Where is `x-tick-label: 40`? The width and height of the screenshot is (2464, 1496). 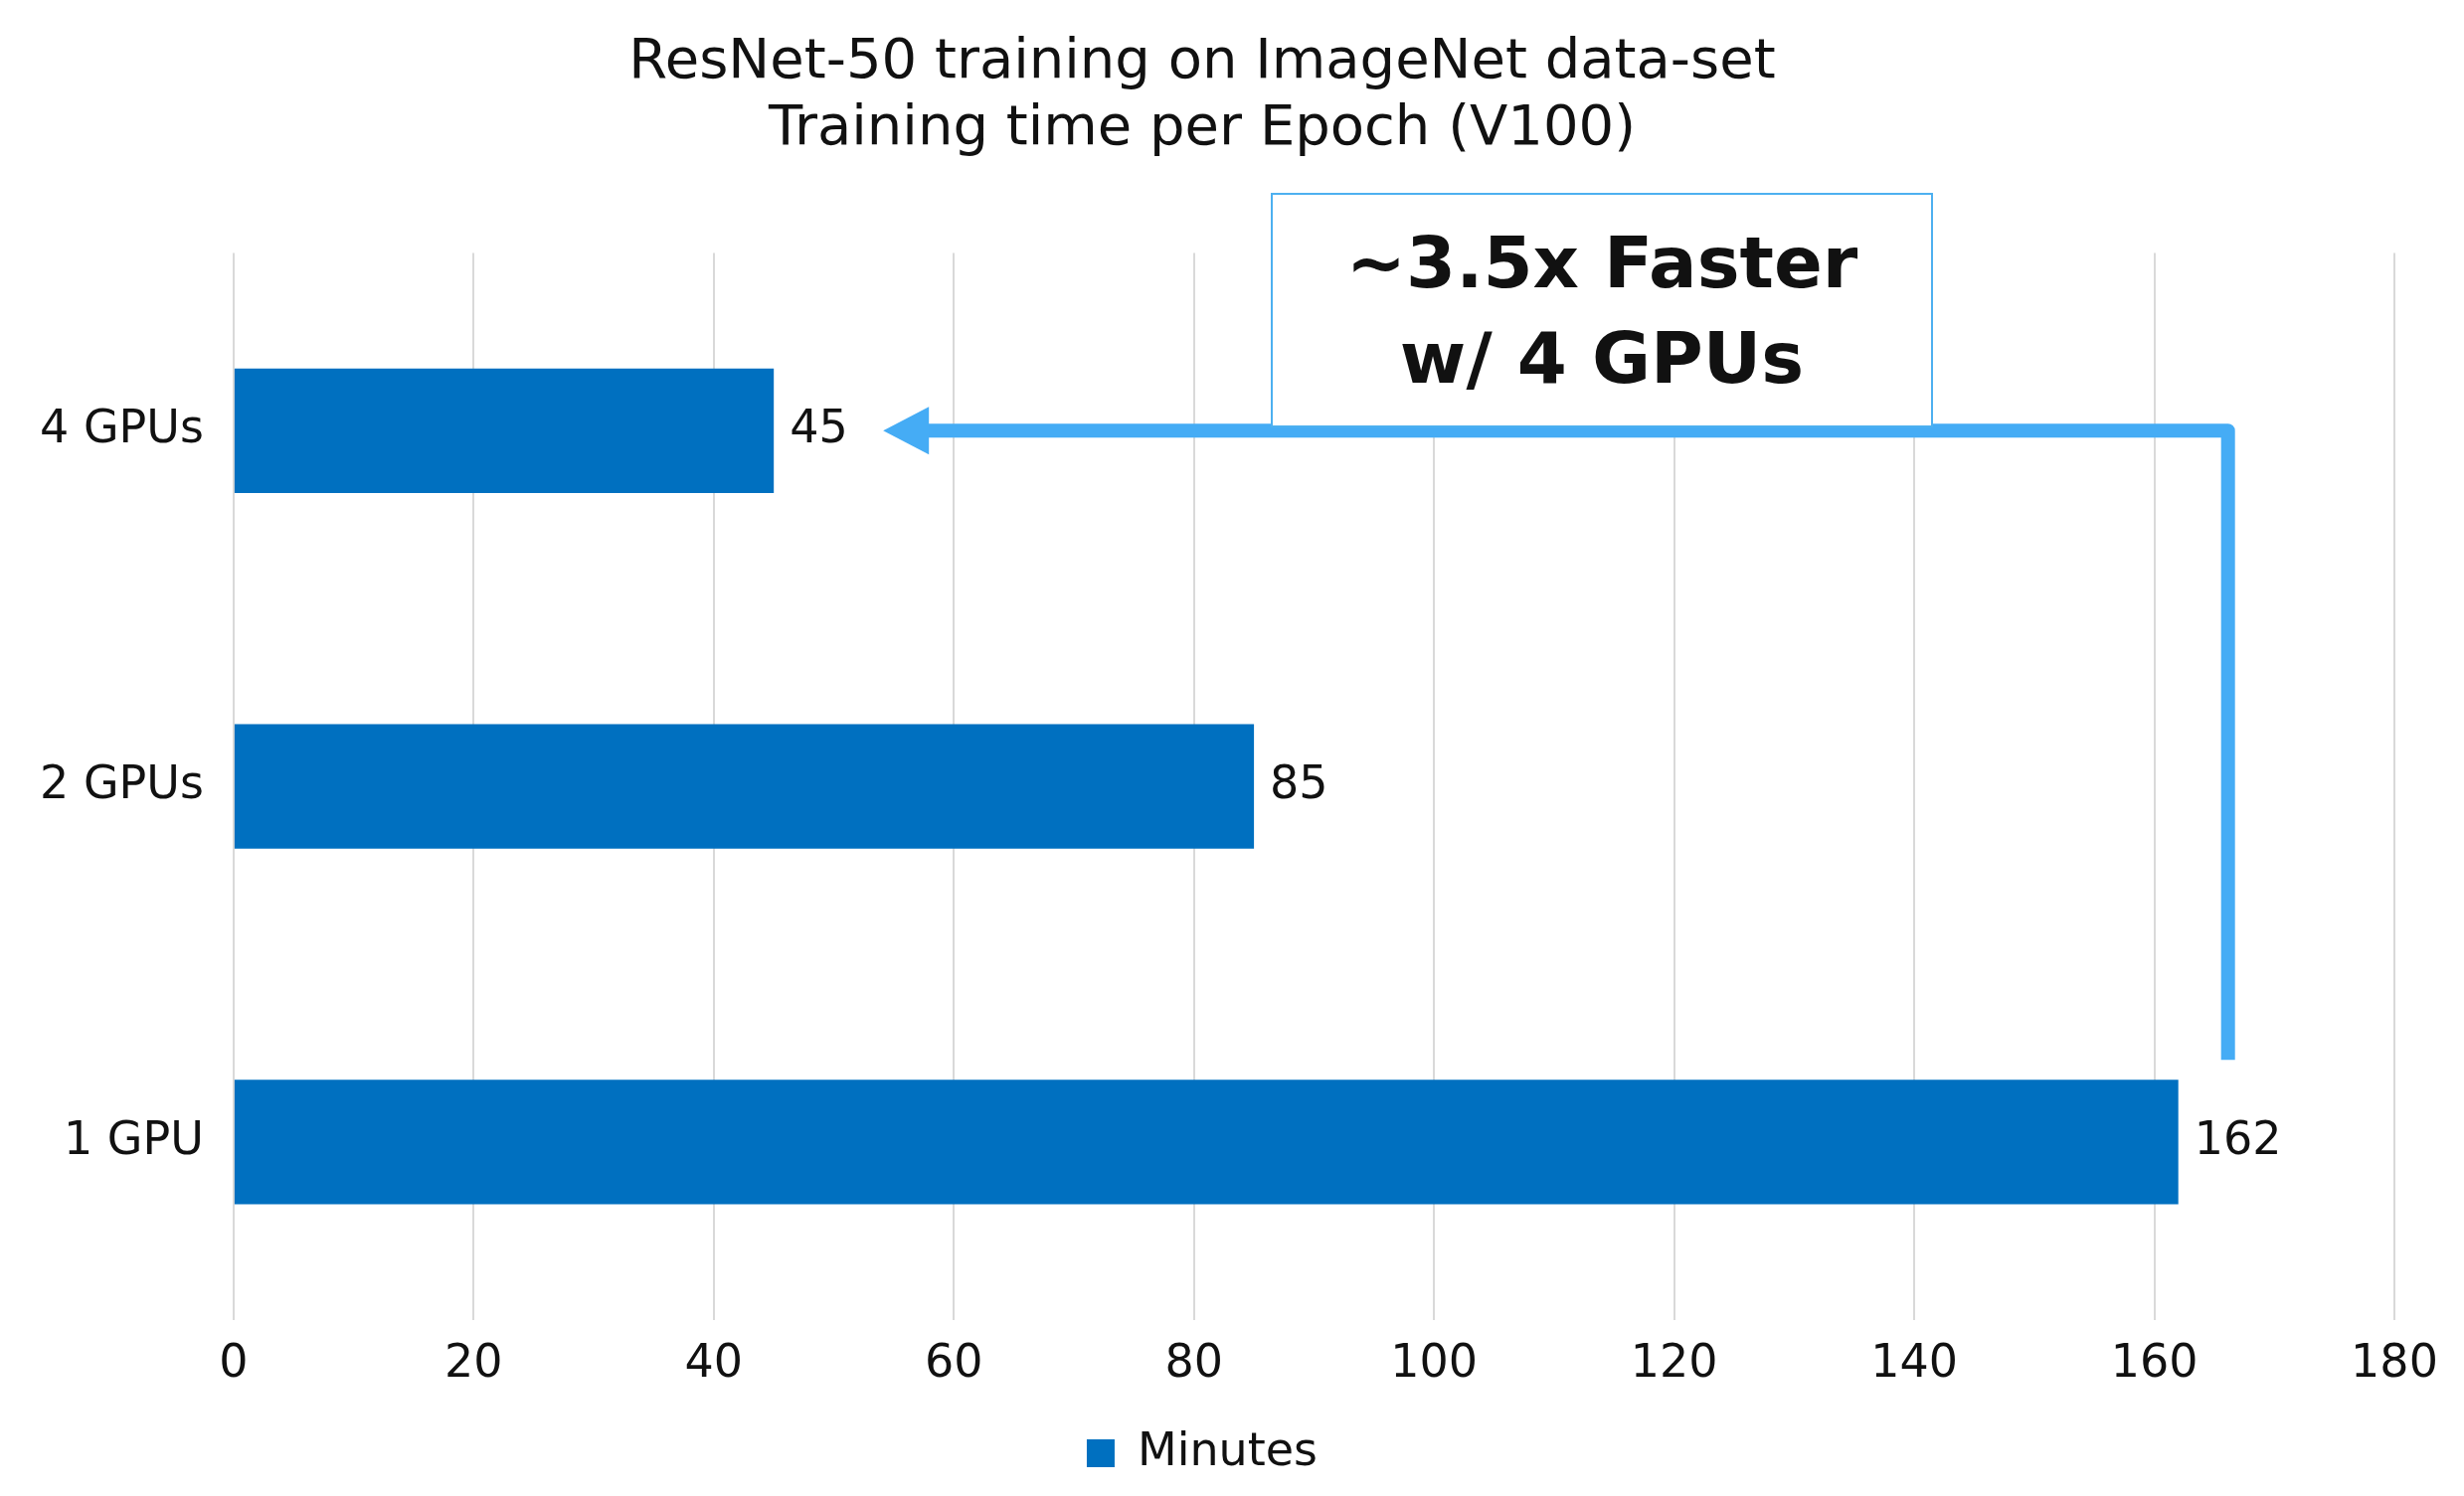
x-tick-label: 40 is located at coordinates (714, 1362).